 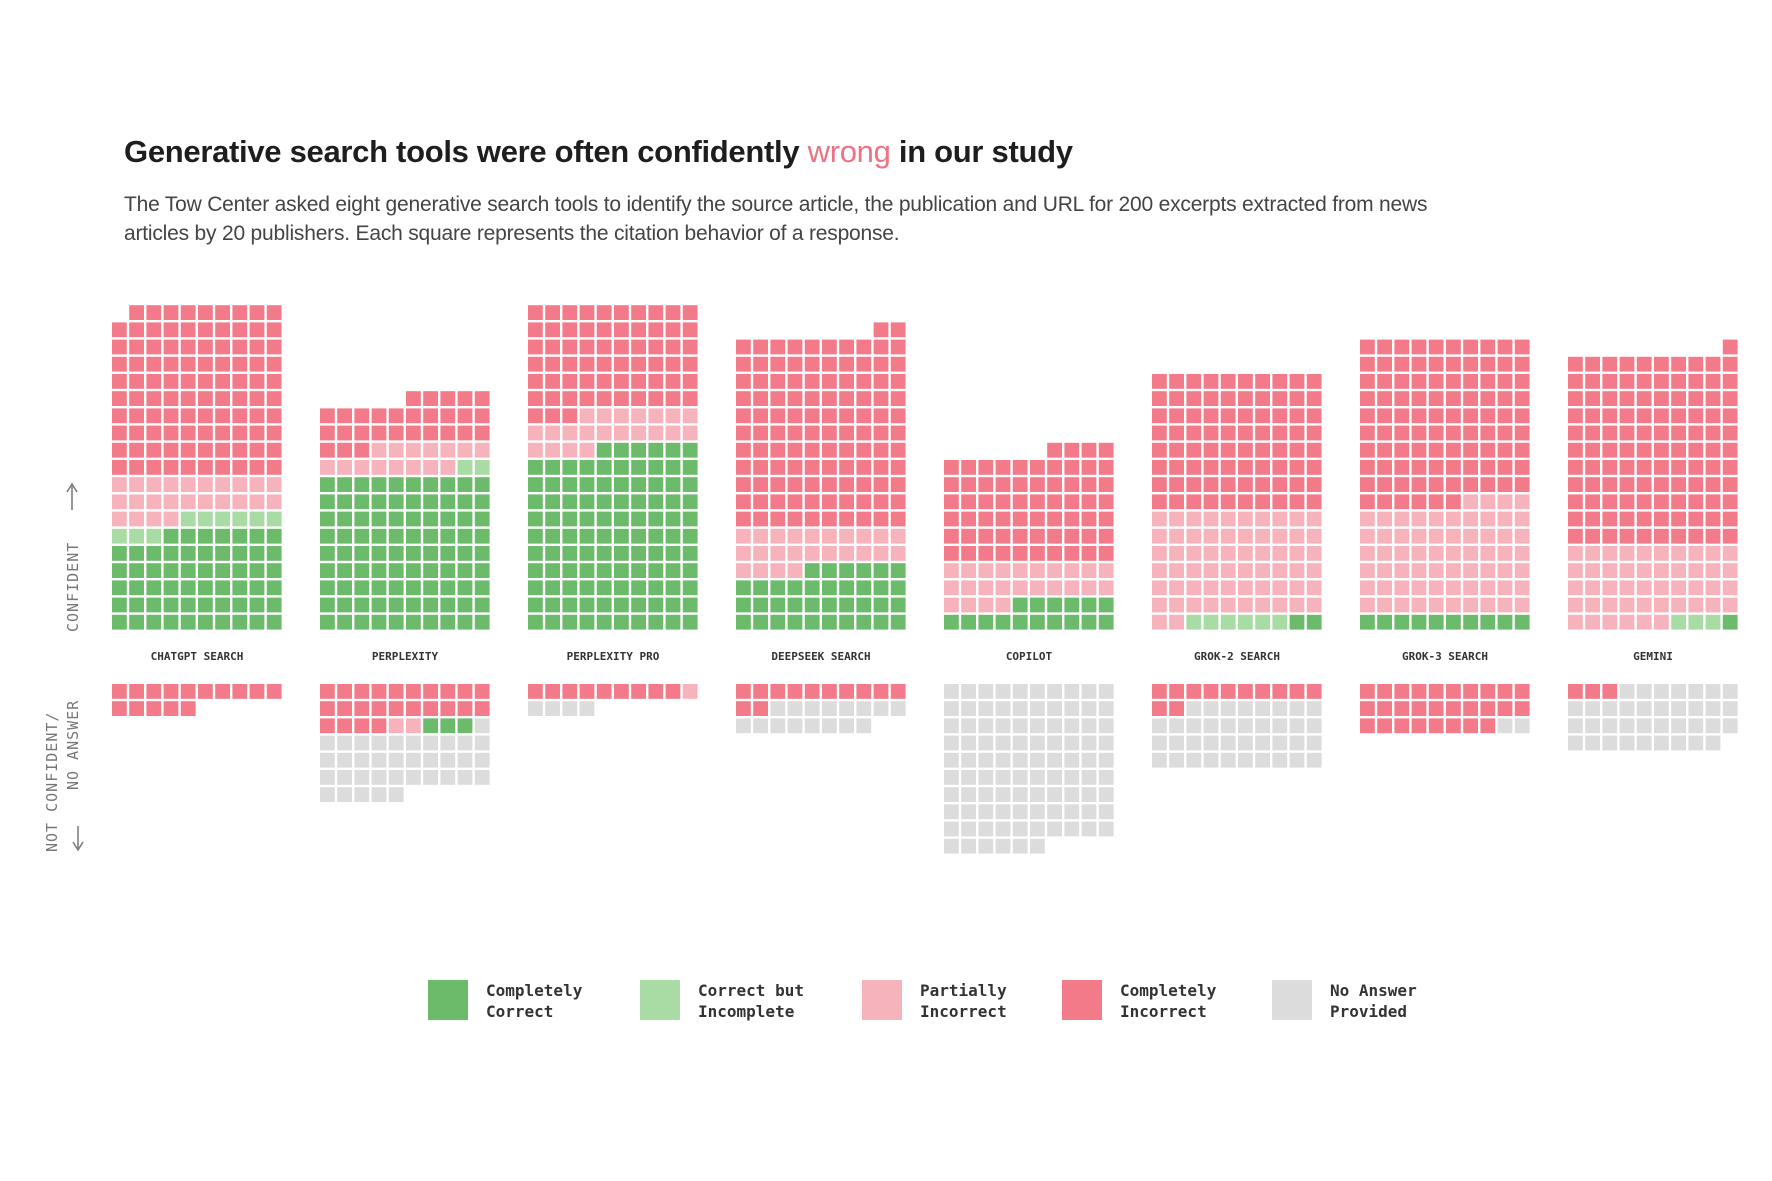 What do you see at coordinates (430, 726) in the screenshot?
I see `square-not-confident-completely_correct` at bounding box center [430, 726].